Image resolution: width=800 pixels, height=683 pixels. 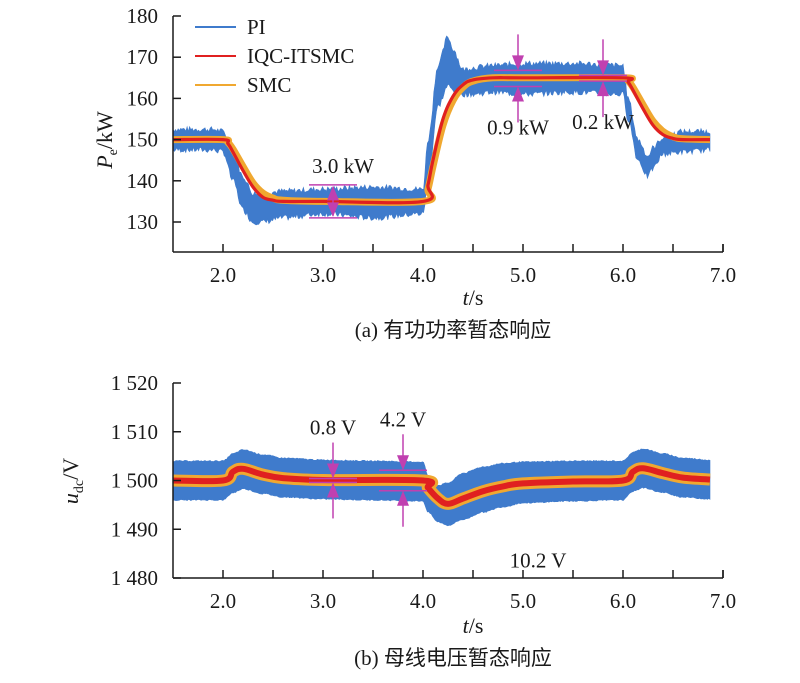 What do you see at coordinates (453, 658) in the screenshot?
I see `panel-caption: (b) 母线电压暂态响应` at bounding box center [453, 658].